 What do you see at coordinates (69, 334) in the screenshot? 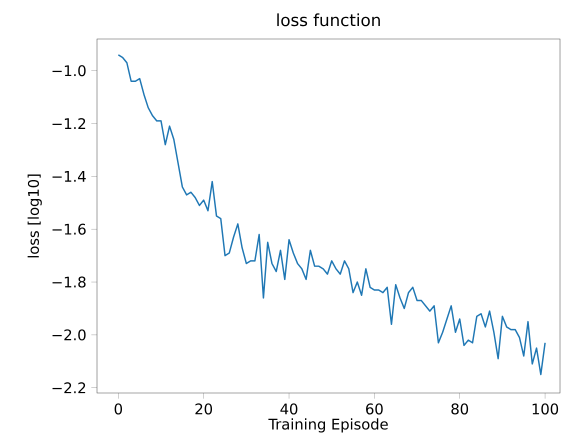
I see `y-tick-label: −2.0` at bounding box center [69, 334].